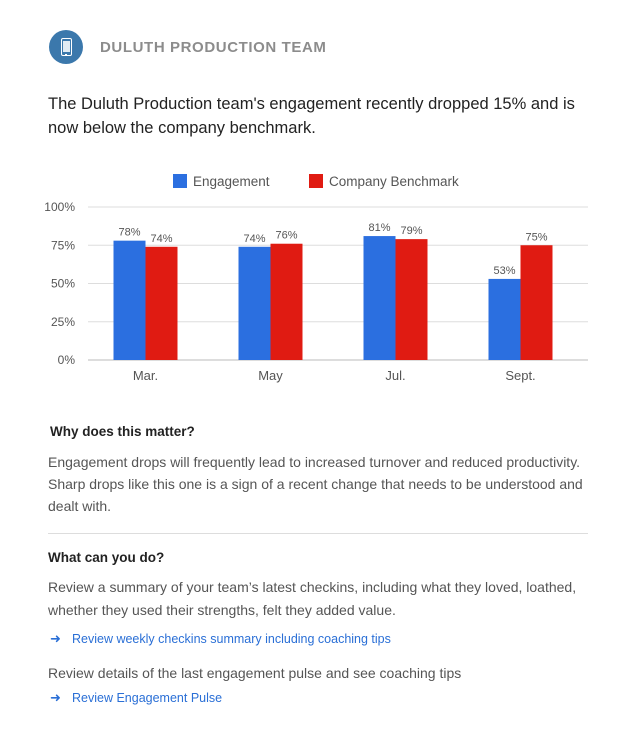 This screenshot has width=634, height=733. What do you see at coordinates (394, 181) in the screenshot?
I see `legend-label: Company Benchmark` at bounding box center [394, 181].